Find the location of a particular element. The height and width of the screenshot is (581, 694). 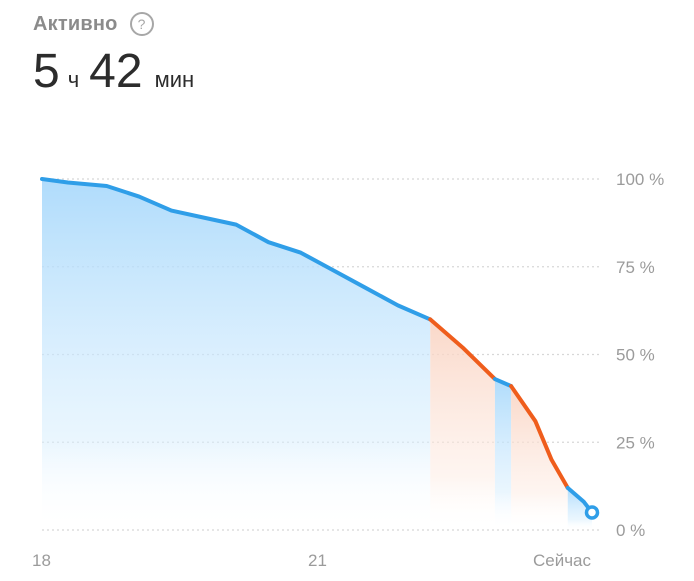

y-tick-label: 100 % is located at coordinates (640, 179).